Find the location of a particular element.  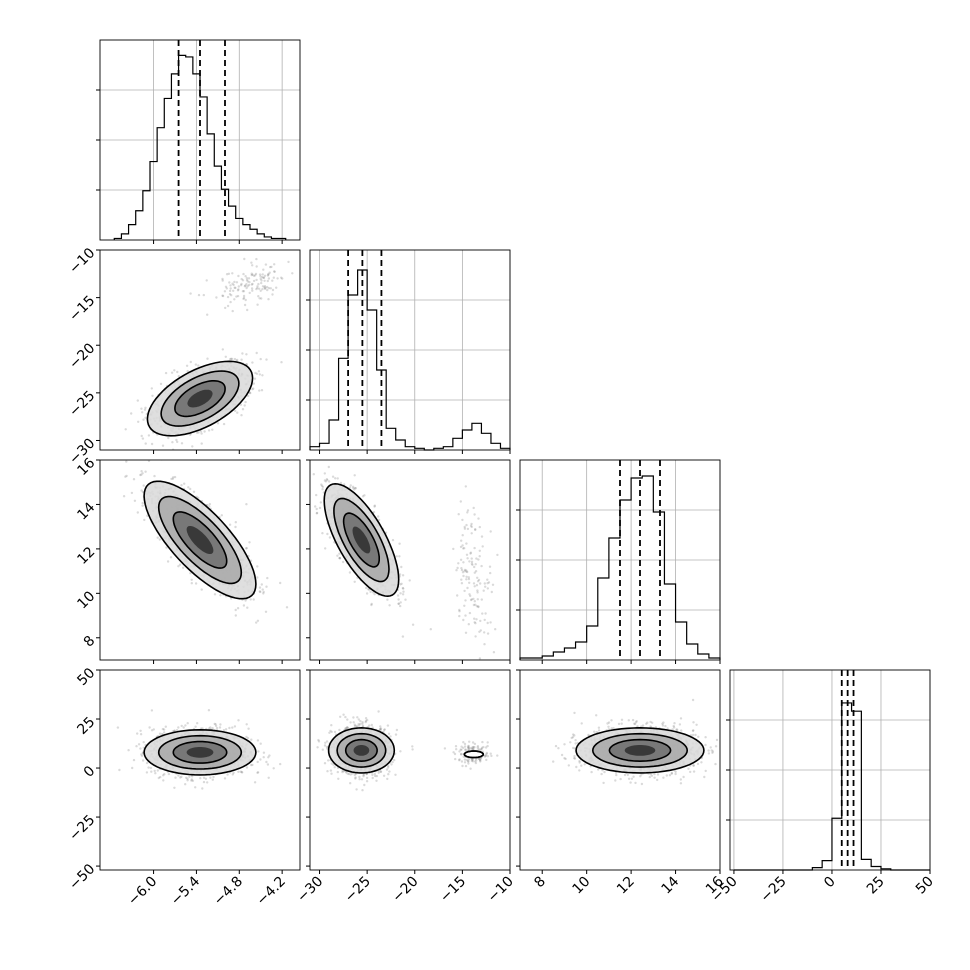

scatter-panel-p1-p3 is located at coordinates (200, 560).